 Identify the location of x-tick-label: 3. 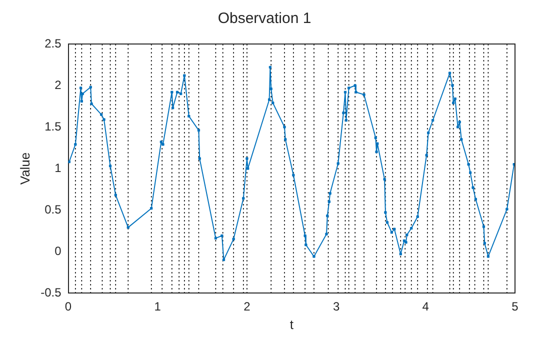
(336, 307).